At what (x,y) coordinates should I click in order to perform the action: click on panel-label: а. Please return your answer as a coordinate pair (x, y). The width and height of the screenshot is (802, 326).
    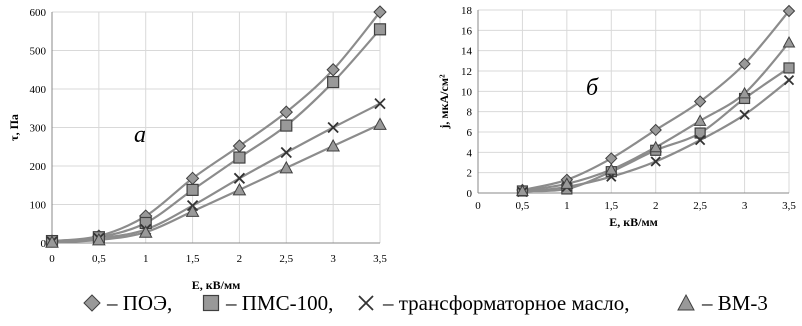
    Looking at the image, I should click on (140, 135).